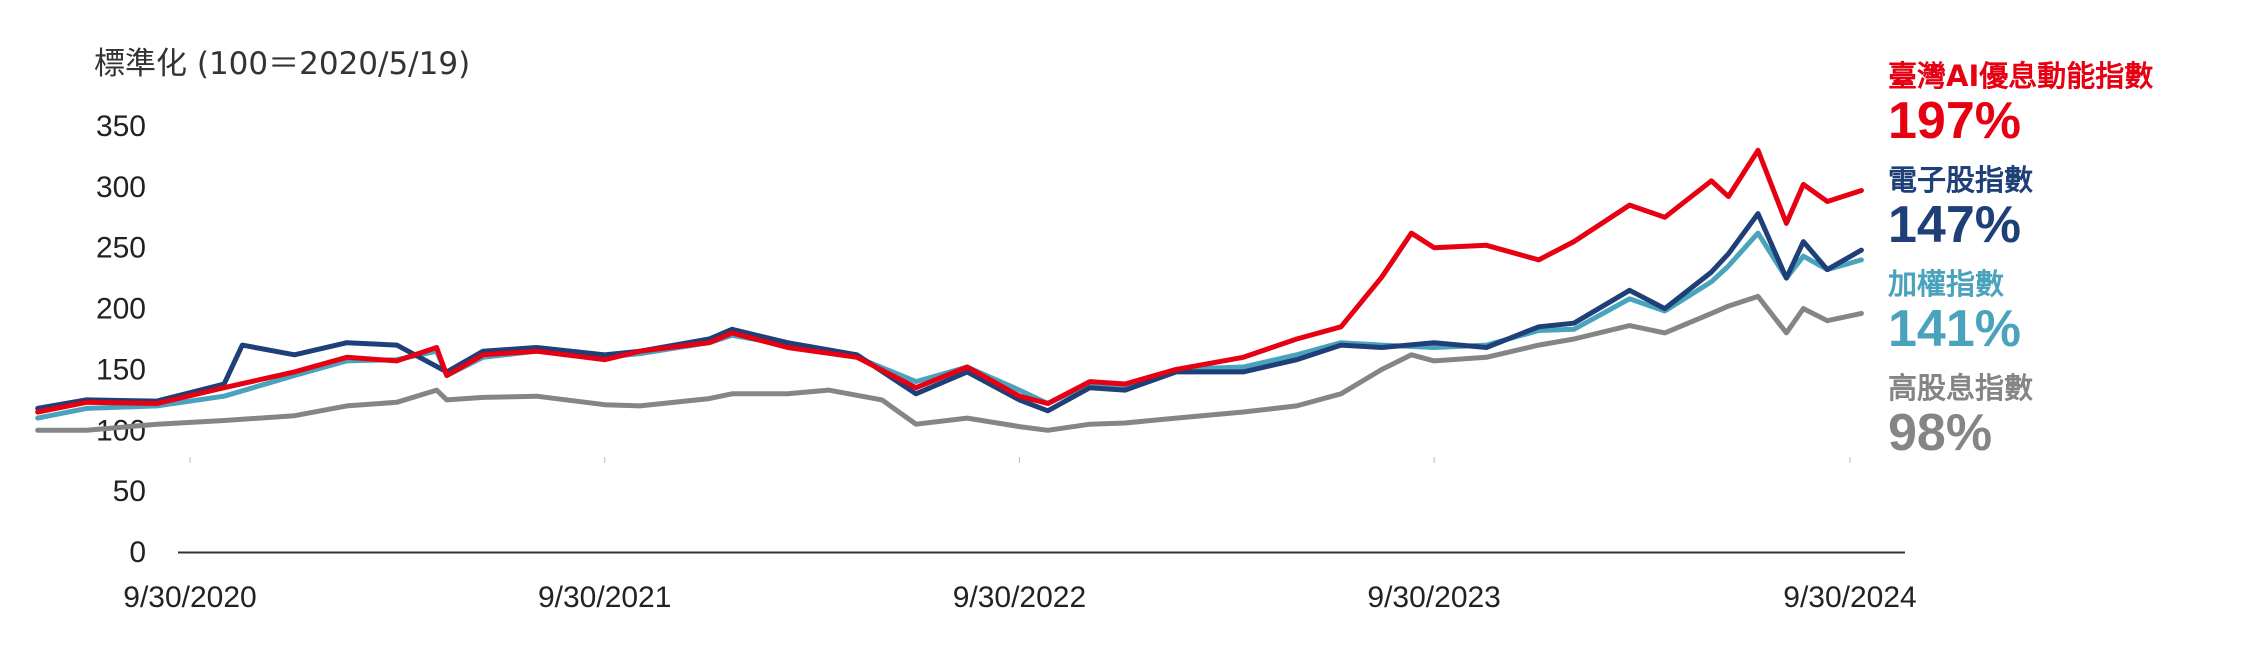  I want to click on y-tick-label: 50, so click(129, 491).